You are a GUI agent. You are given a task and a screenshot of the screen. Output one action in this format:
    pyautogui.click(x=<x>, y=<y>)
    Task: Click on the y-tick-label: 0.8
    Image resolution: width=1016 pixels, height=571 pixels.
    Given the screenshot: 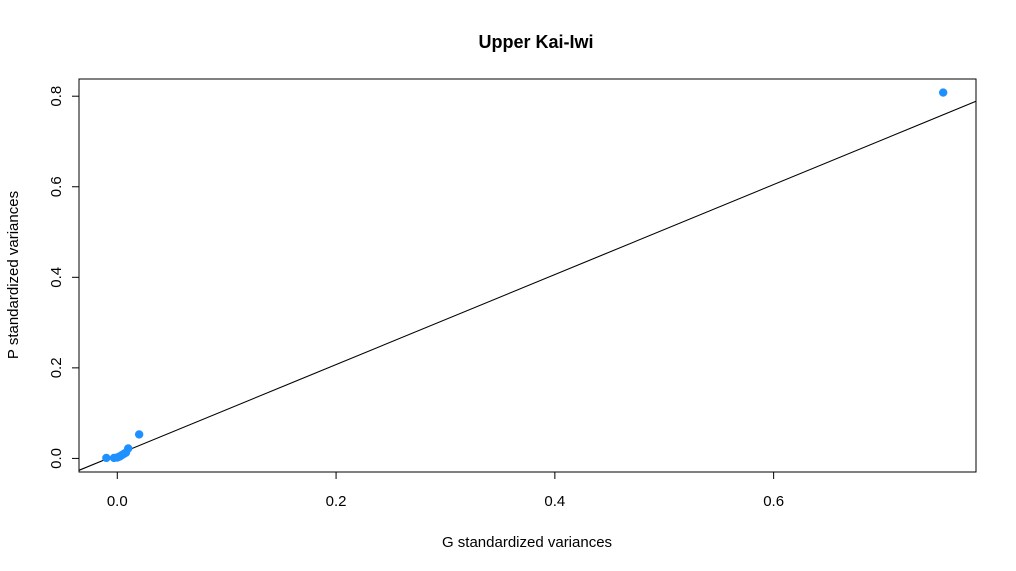 What is the action you would take?
    pyautogui.click(x=56, y=96)
    